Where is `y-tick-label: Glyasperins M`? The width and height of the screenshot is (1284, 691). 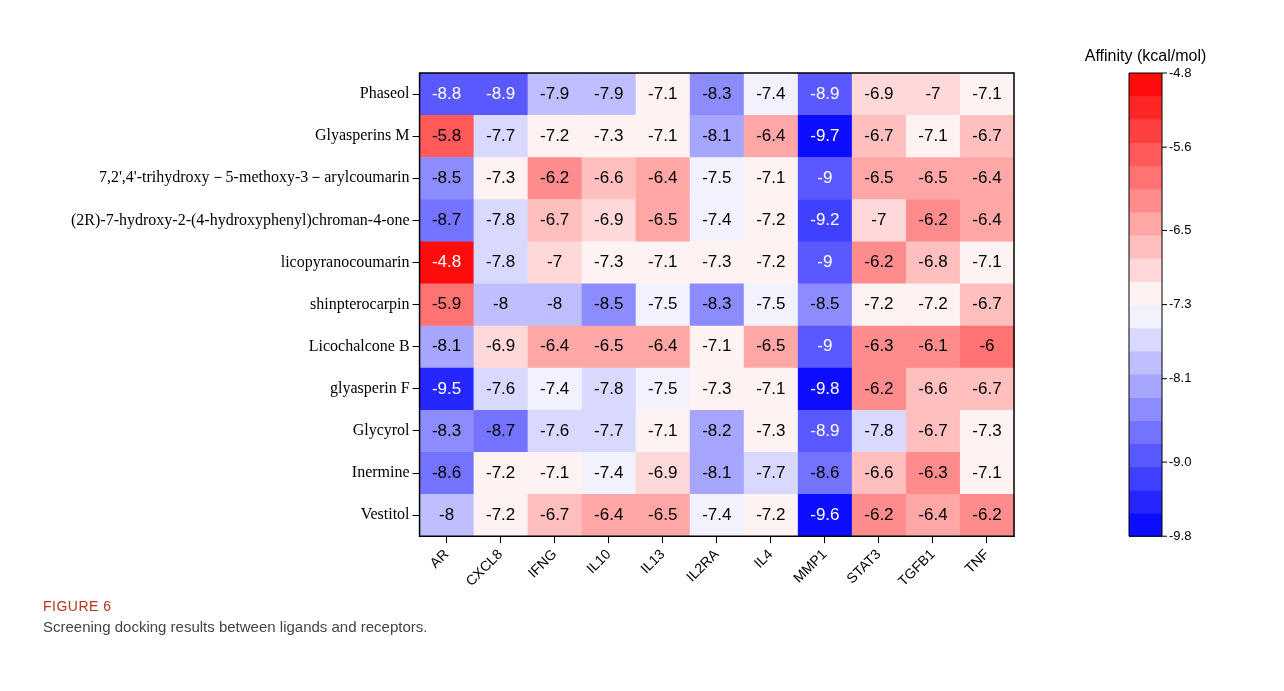 y-tick-label: Glyasperins M is located at coordinates (362, 135).